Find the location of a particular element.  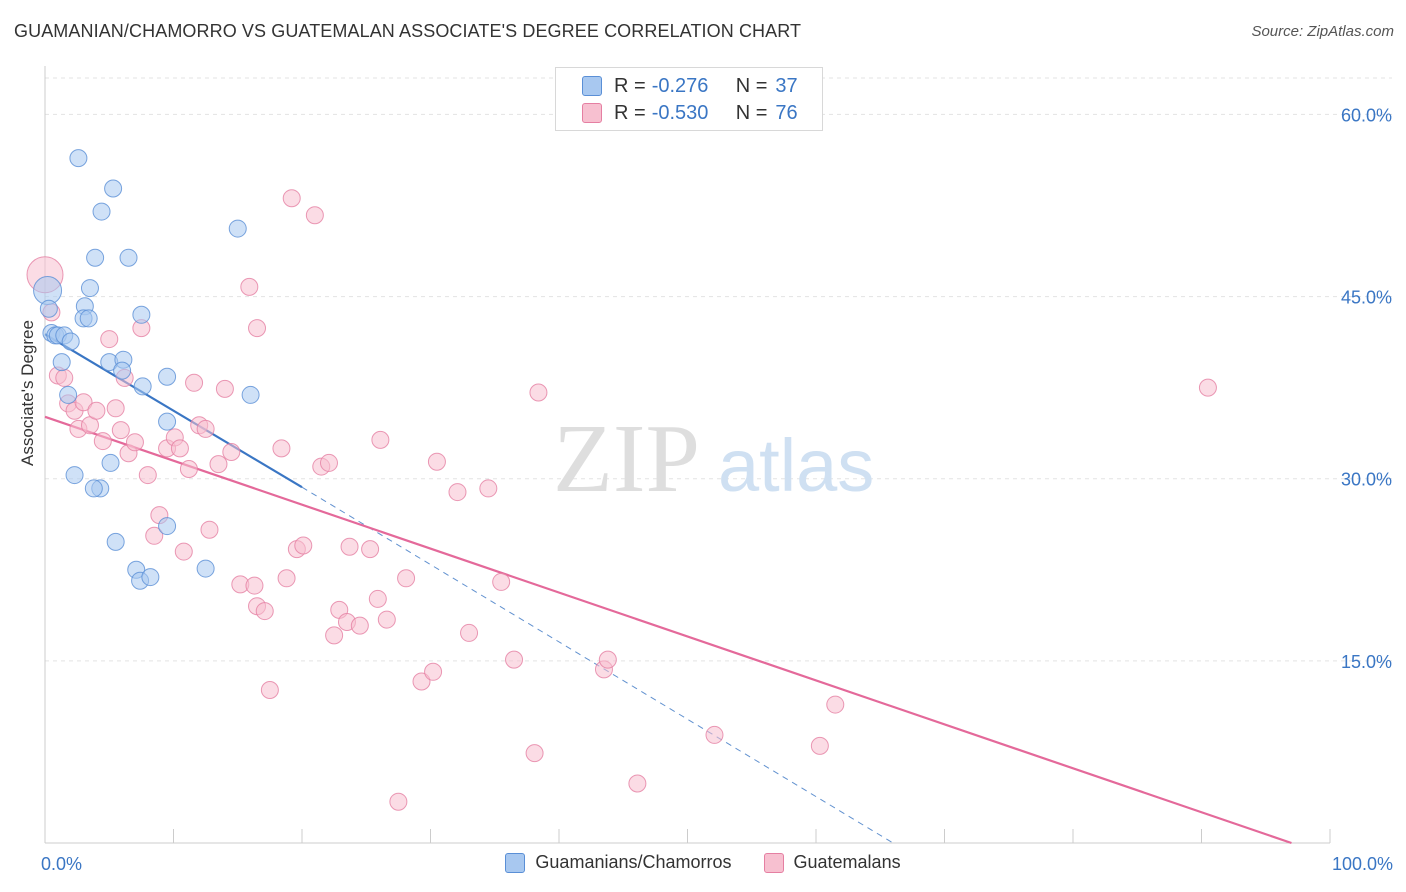

stats-row-guatemalan: R = -0.530 N = 76 is located at coordinates (690, 113).